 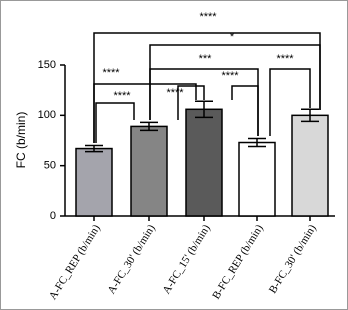 I want to click on significance-label: ***, so click(x=206, y=59).